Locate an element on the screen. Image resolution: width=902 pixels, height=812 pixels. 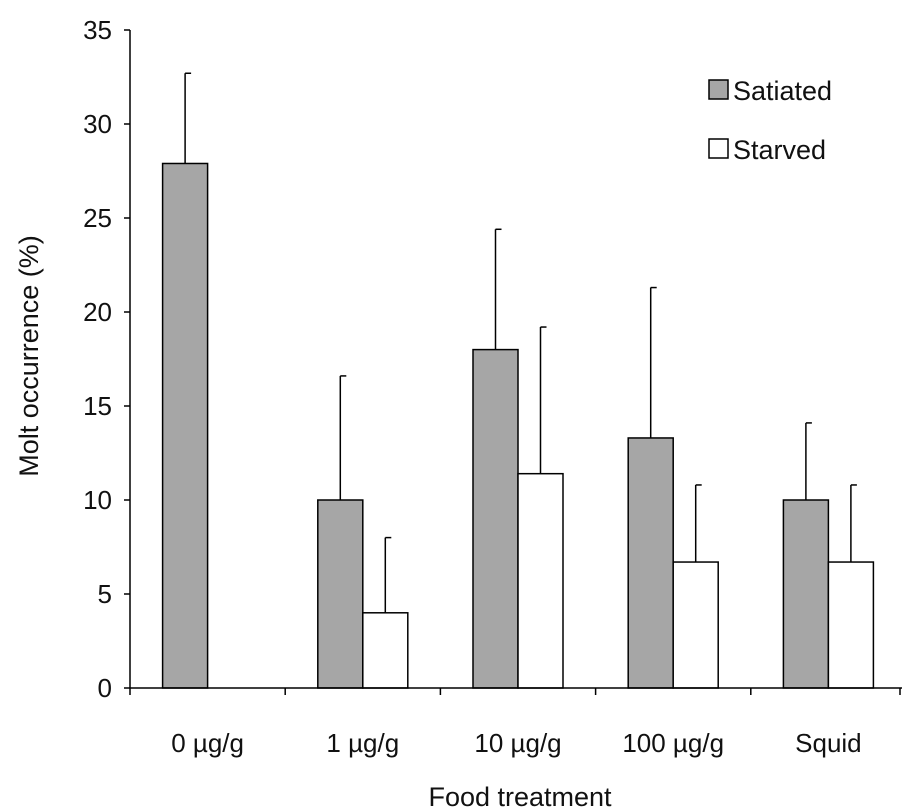
y-tick-label-30: 30 is located at coordinates (97, 124).